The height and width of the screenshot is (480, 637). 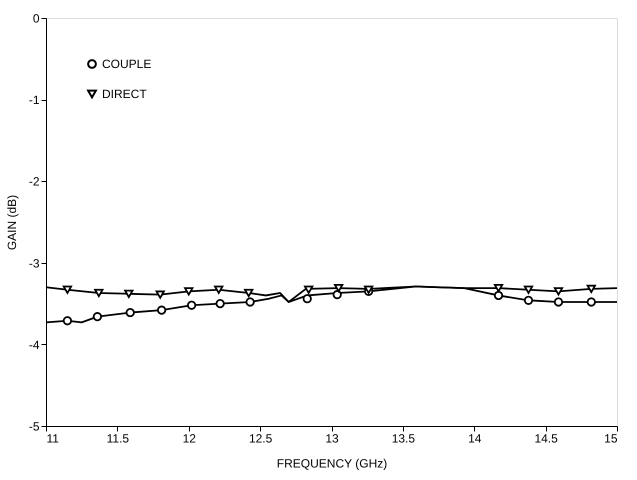 What do you see at coordinates (34, 345) in the screenshot?
I see `y-tick-label: -4` at bounding box center [34, 345].